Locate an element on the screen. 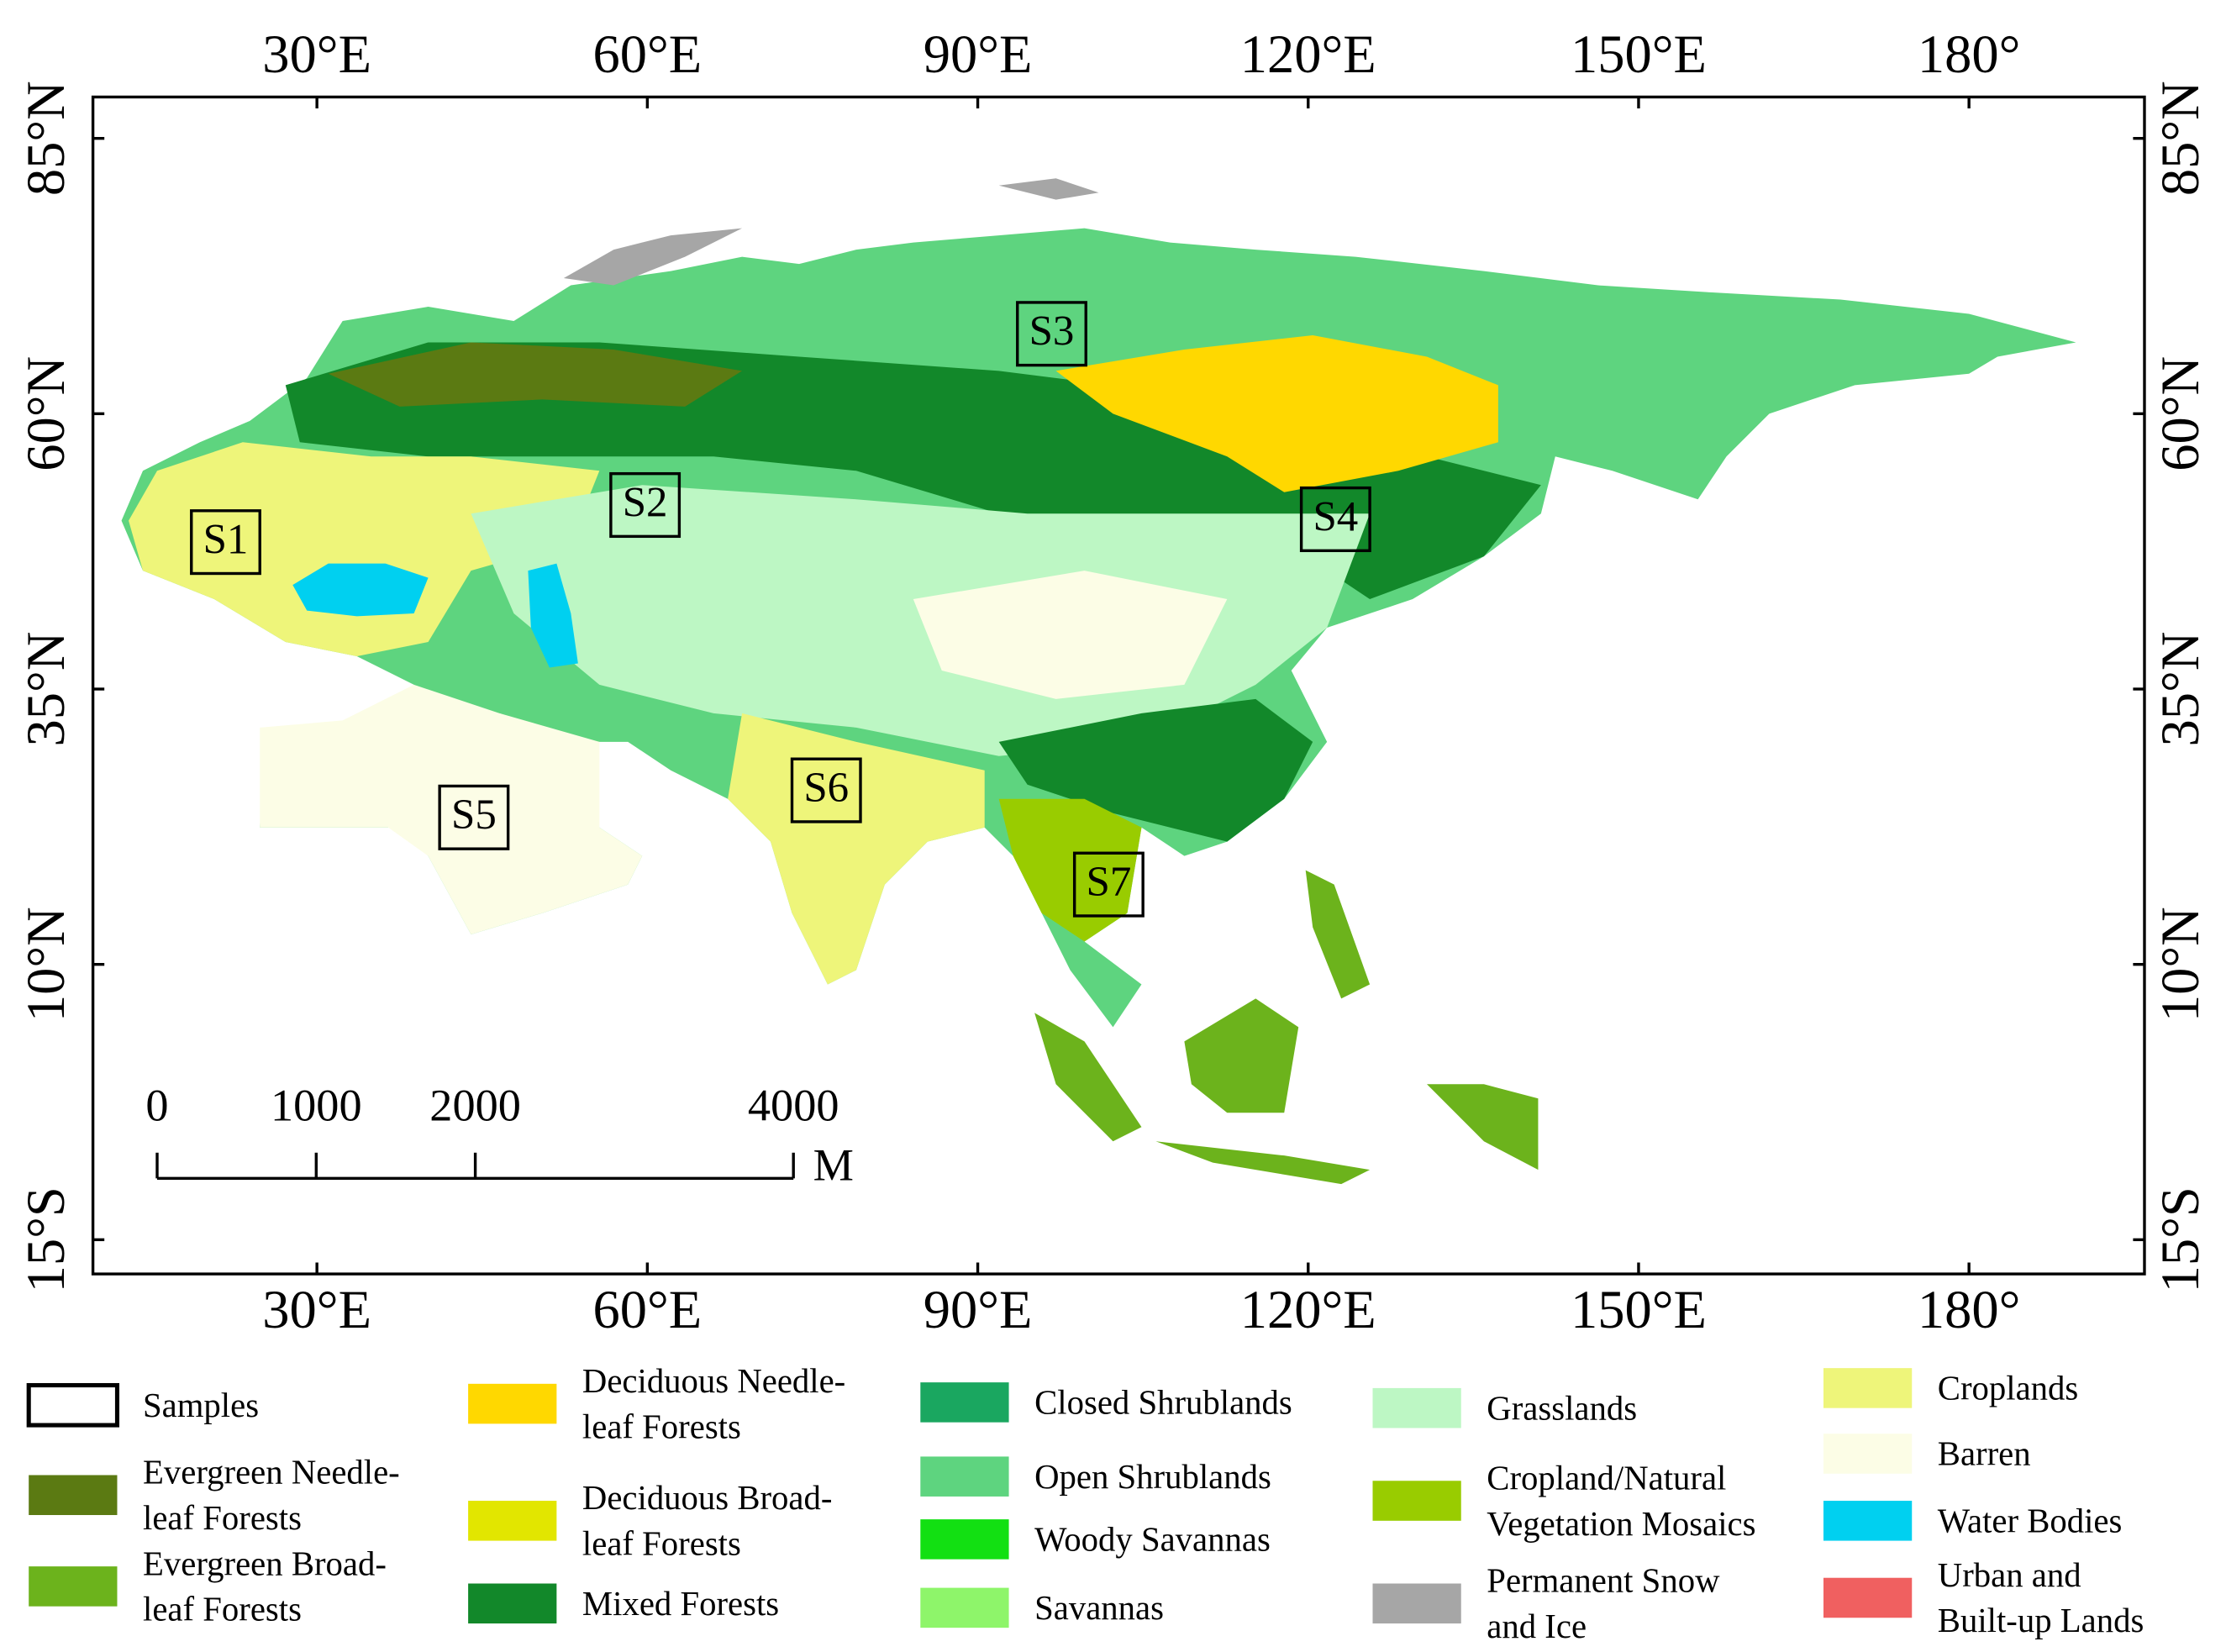 The height and width of the screenshot is (1652, 2226). legend-label: Barren is located at coordinates (1984, 1454).